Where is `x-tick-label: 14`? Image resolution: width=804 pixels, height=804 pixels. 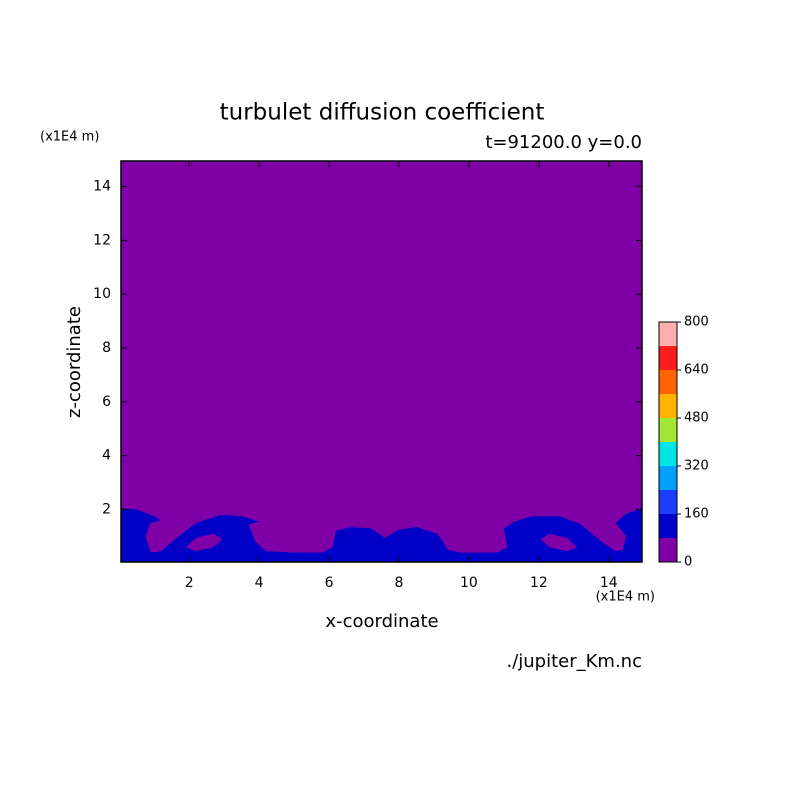
x-tick-label: 14 is located at coordinates (609, 583).